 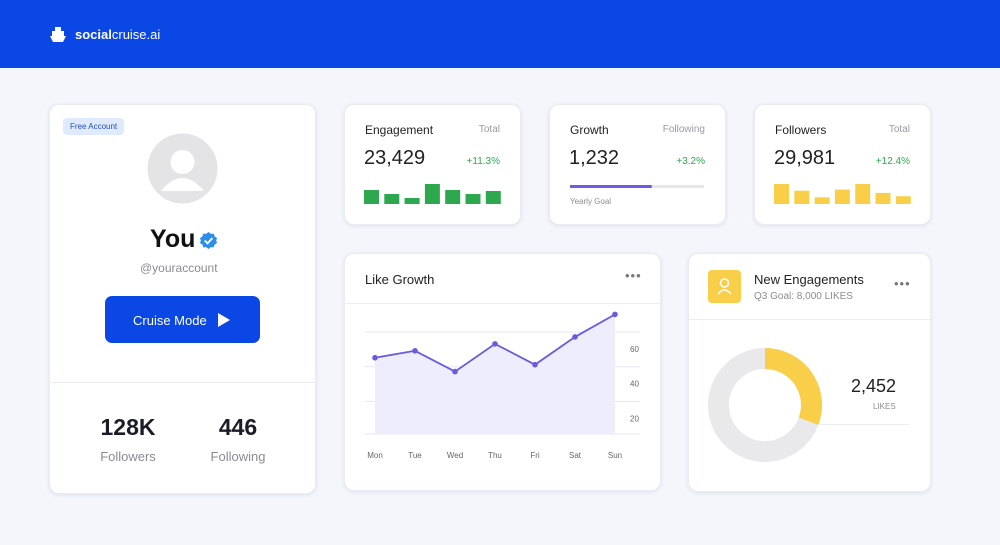 I want to click on top-bar, so click(x=500, y=34).